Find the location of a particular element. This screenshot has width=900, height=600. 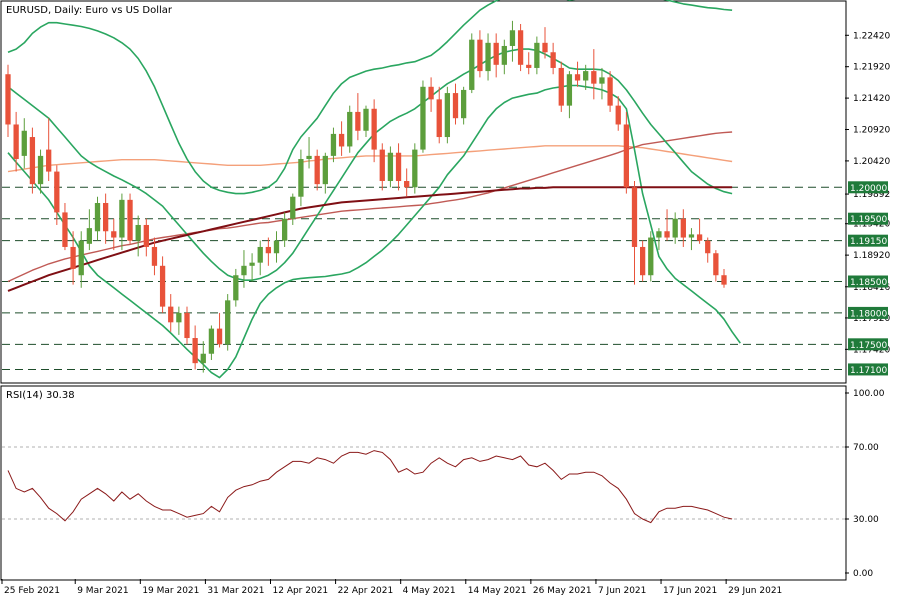

level-label: 1.18000 is located at coordinates (868, 314).